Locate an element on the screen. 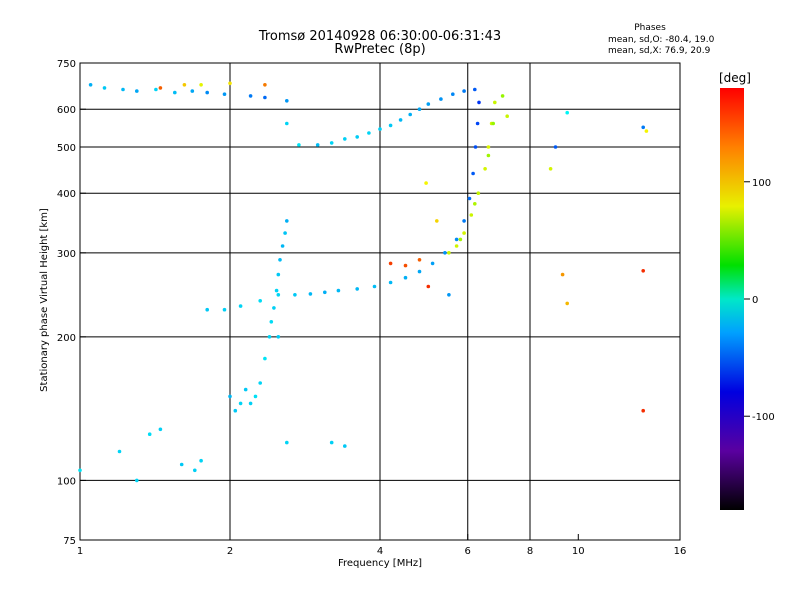 This screenshot has width=800, height=600. colorbar is located at coordinates (732, 299).